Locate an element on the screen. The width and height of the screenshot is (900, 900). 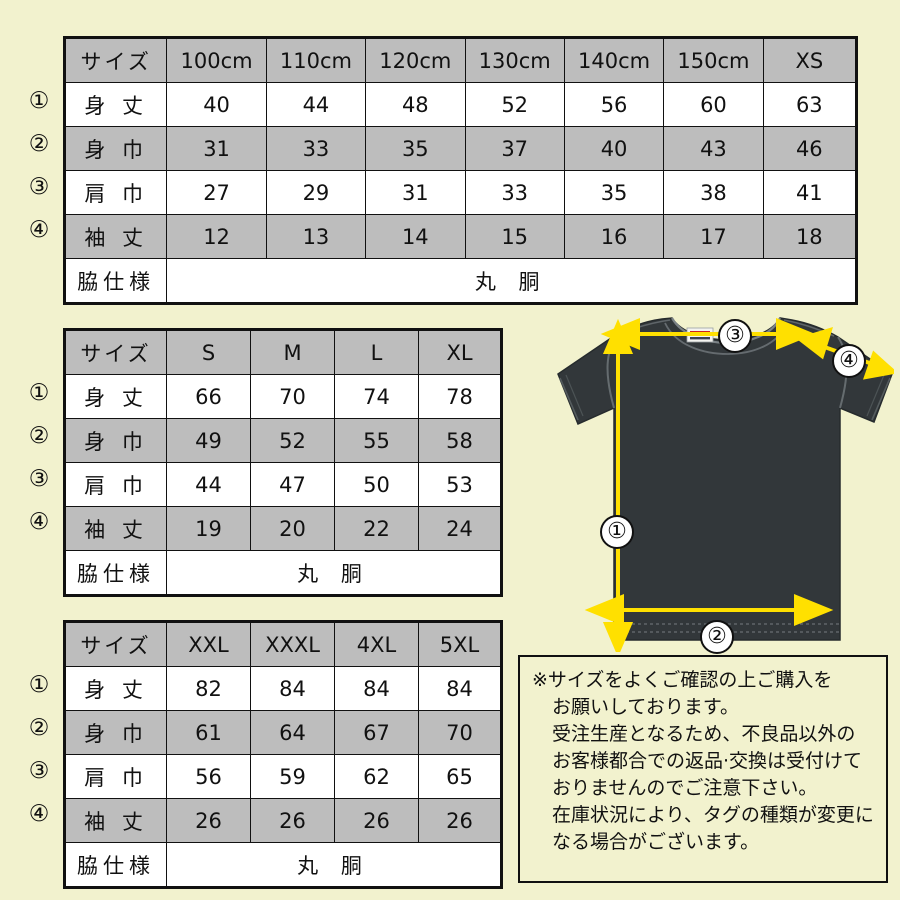
cell: 14 is located at coordinates (415, 236).